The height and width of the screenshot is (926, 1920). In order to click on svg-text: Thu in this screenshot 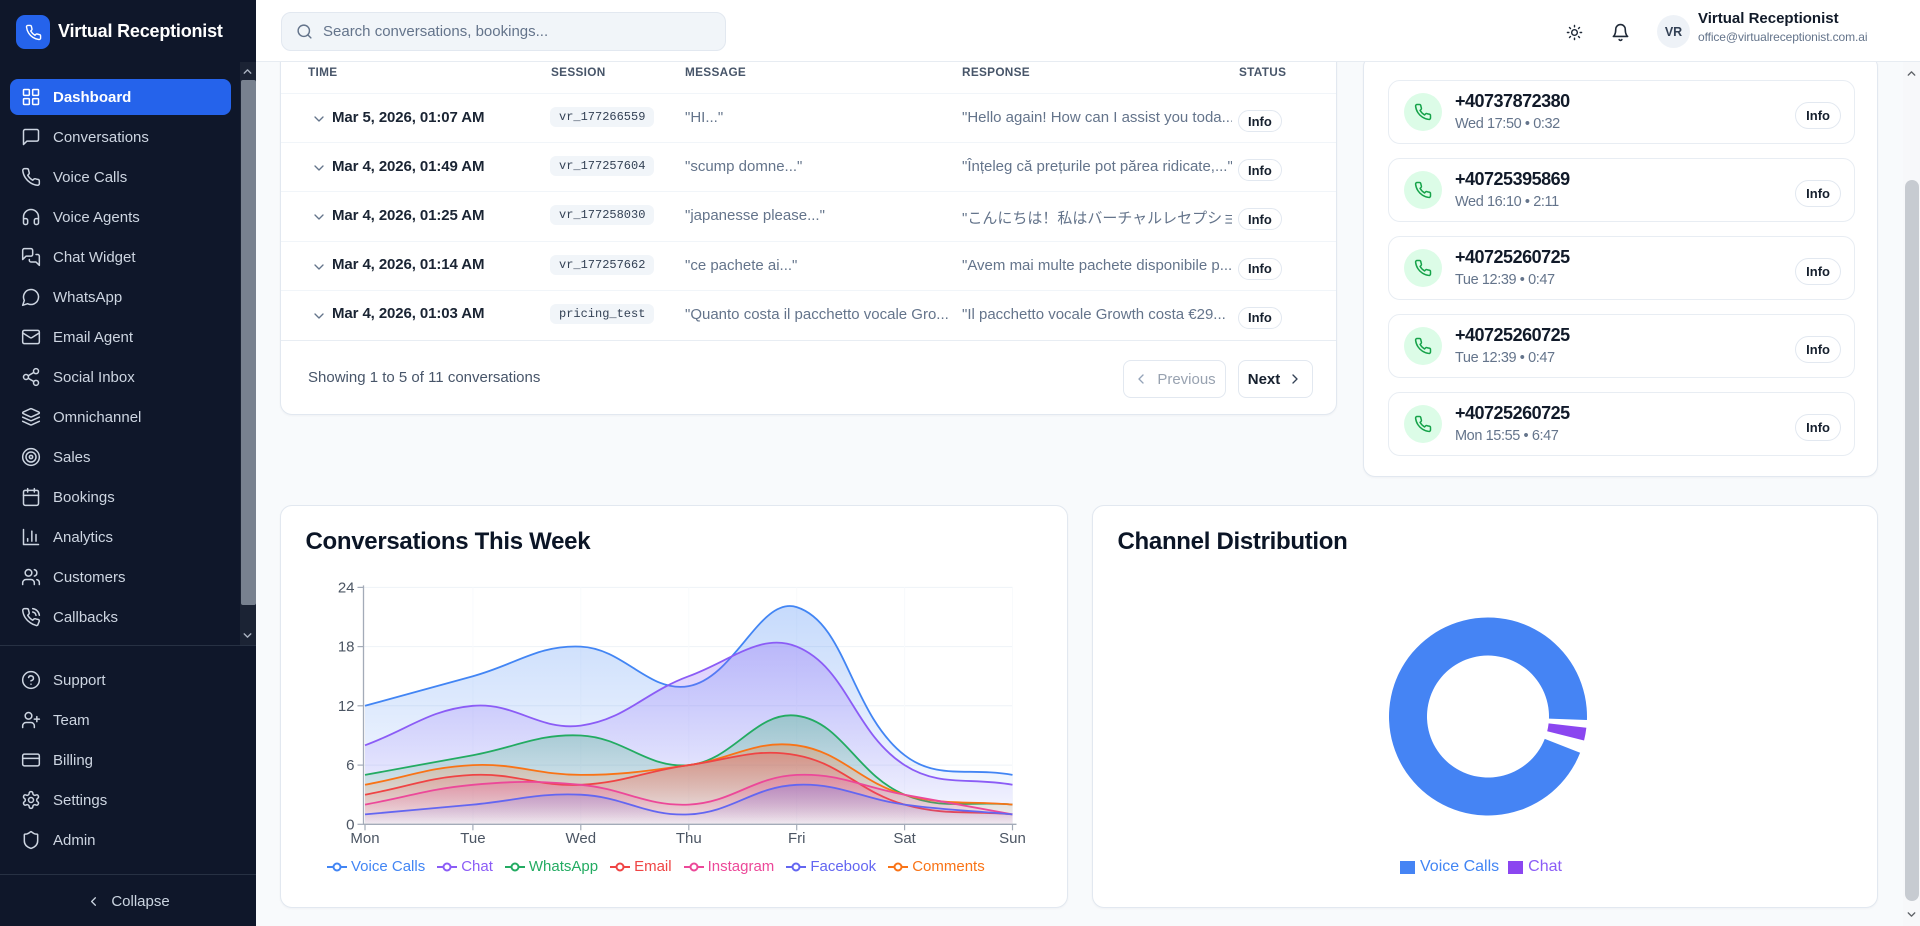, I will do `click(689, 838)`.